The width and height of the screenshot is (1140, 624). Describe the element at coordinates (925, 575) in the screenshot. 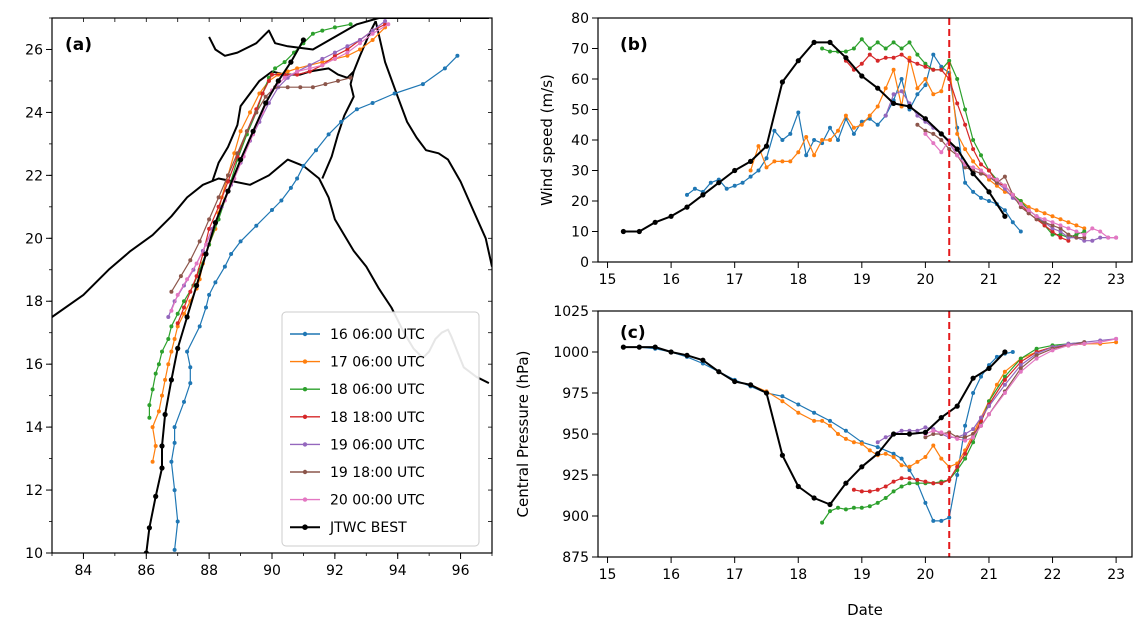

I see `x-tick-label: 20` at that location.